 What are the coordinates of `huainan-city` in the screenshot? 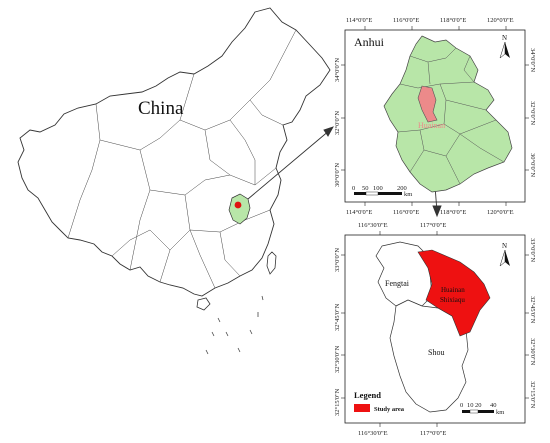 It's located at (427, 104).